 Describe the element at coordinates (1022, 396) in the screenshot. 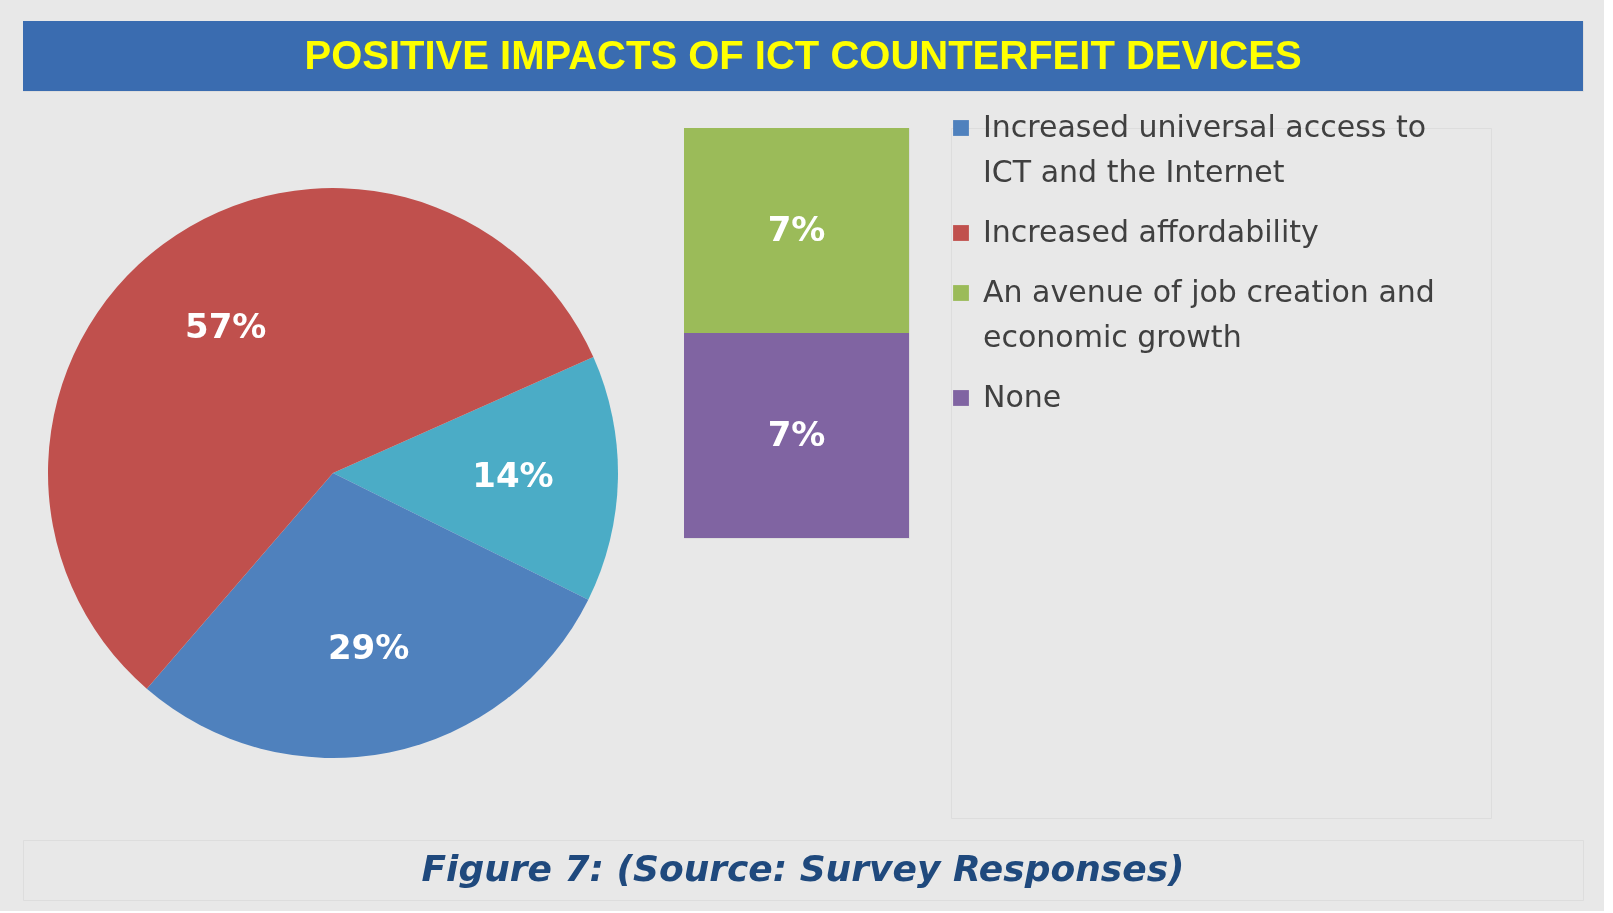

I see `legend-label: None` at that location.